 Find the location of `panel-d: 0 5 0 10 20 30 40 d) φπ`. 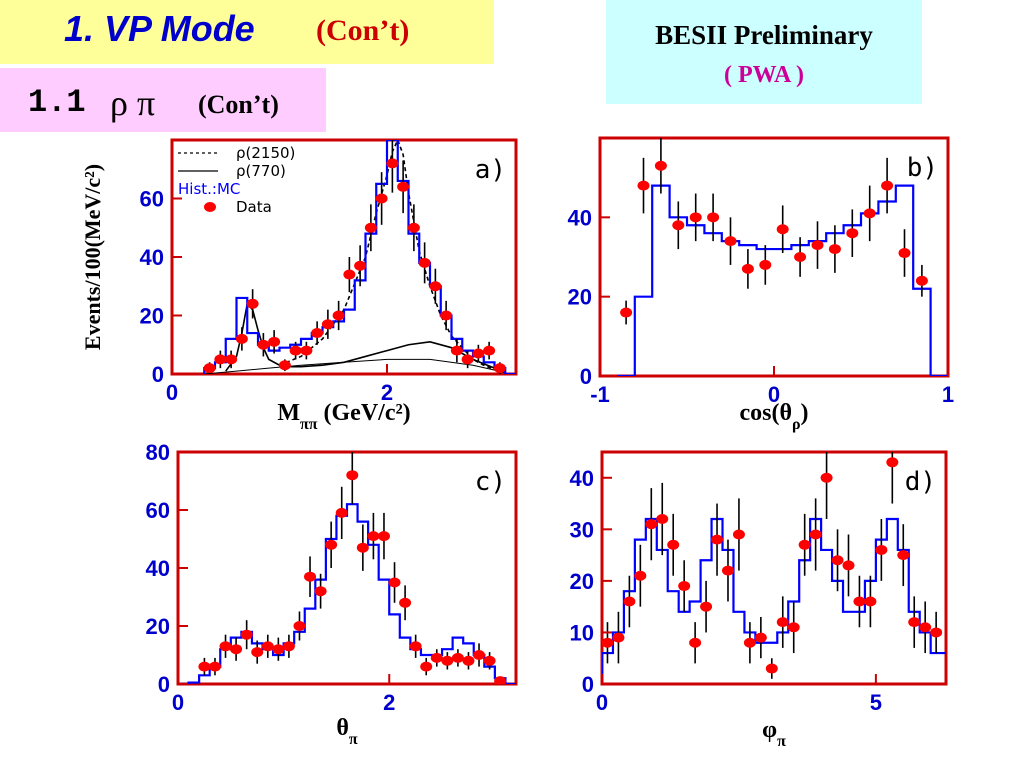

panel-d: 0 5 0 10 20 30 40 d) φπ is located at coordinates (759, 600).